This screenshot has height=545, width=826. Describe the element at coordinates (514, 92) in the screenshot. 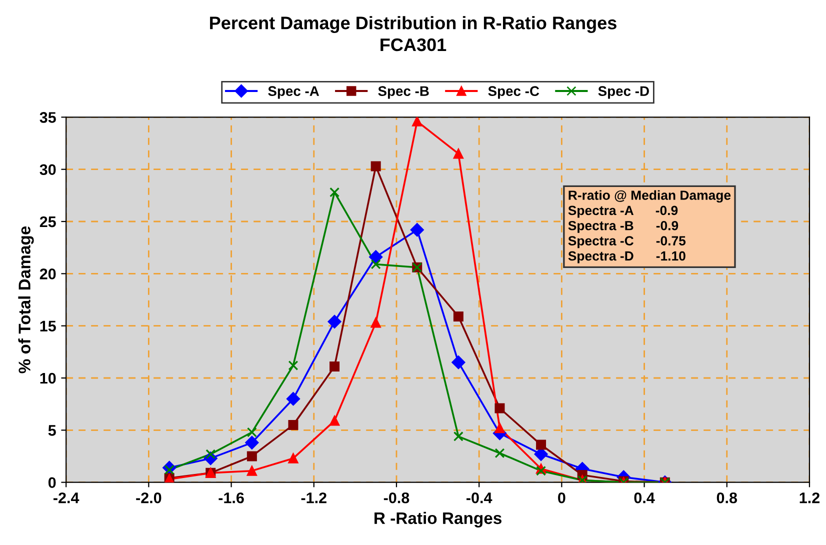

I see `legend-label: Spec -C` at that location.